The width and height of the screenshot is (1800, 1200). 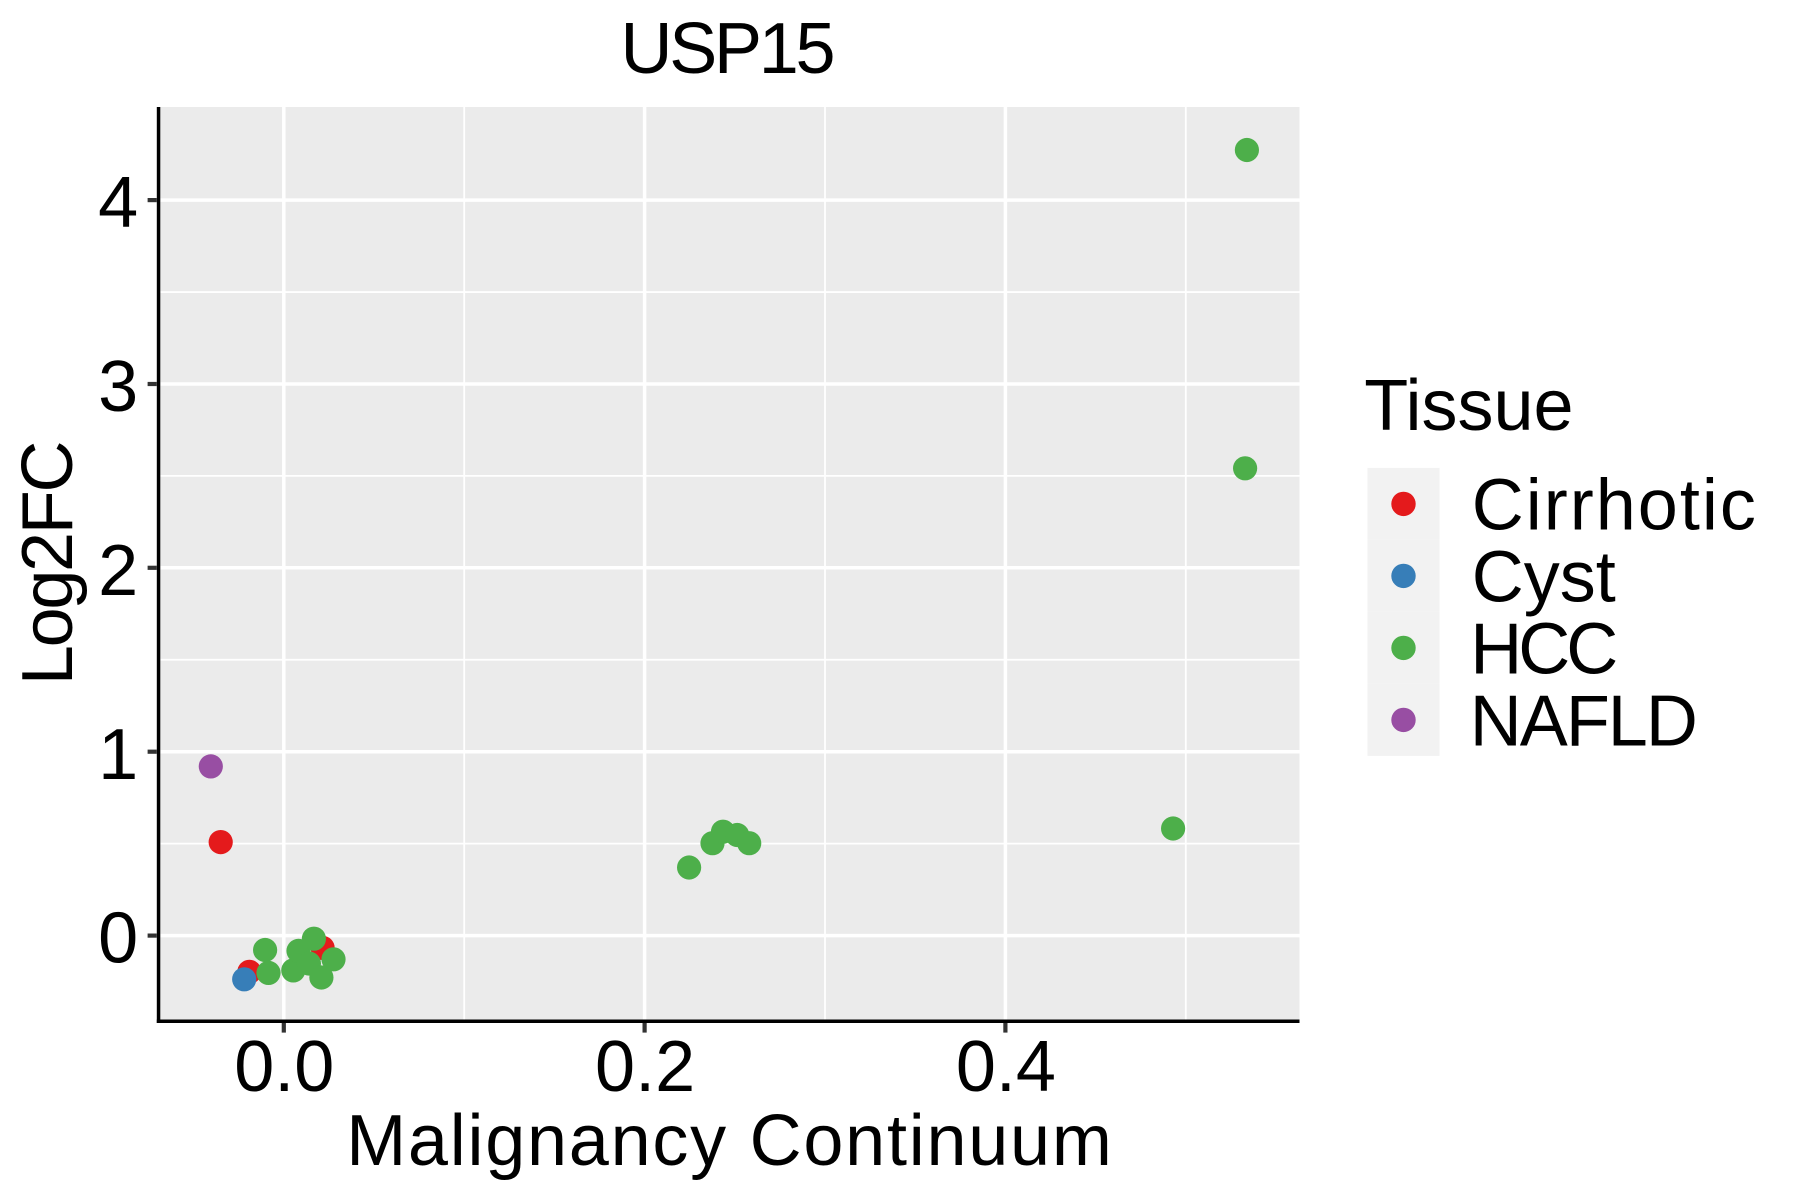 I want to click on svg-text: 0.0, so click(x=284, y=1067).